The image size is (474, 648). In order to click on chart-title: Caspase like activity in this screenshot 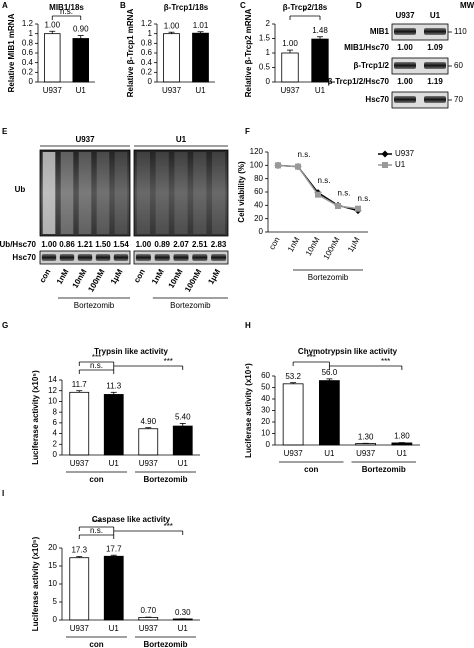, I will do `click(131, 519)`.